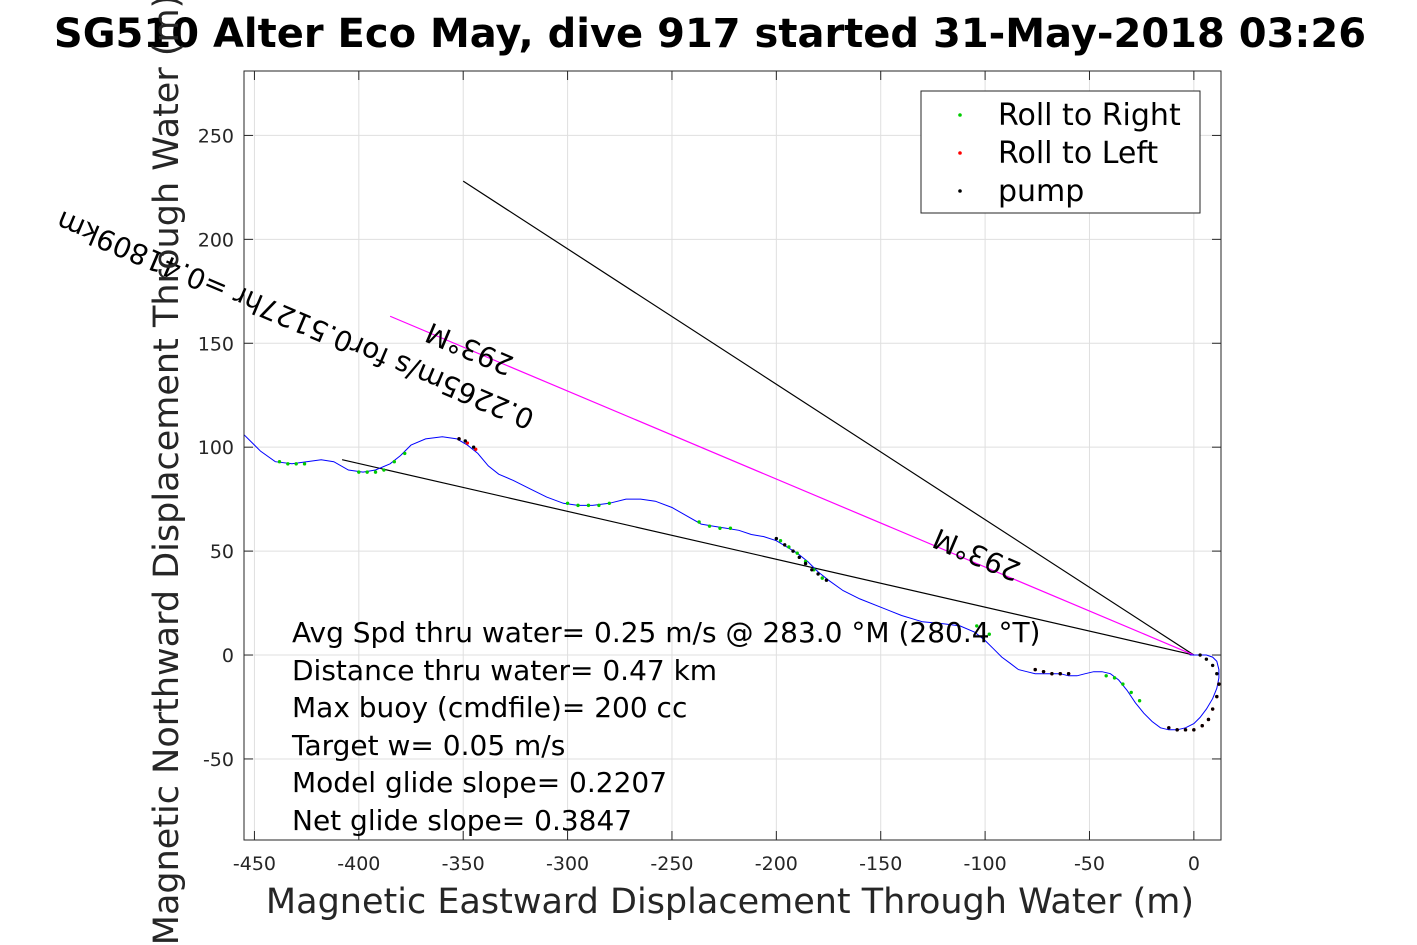 The width and height of the screenshot is (1417, 945). Describe the element at coordinates (504, 670) in the screenshot. I see `summary-line-distance: Distance thru water= 0.47 km` at that location.